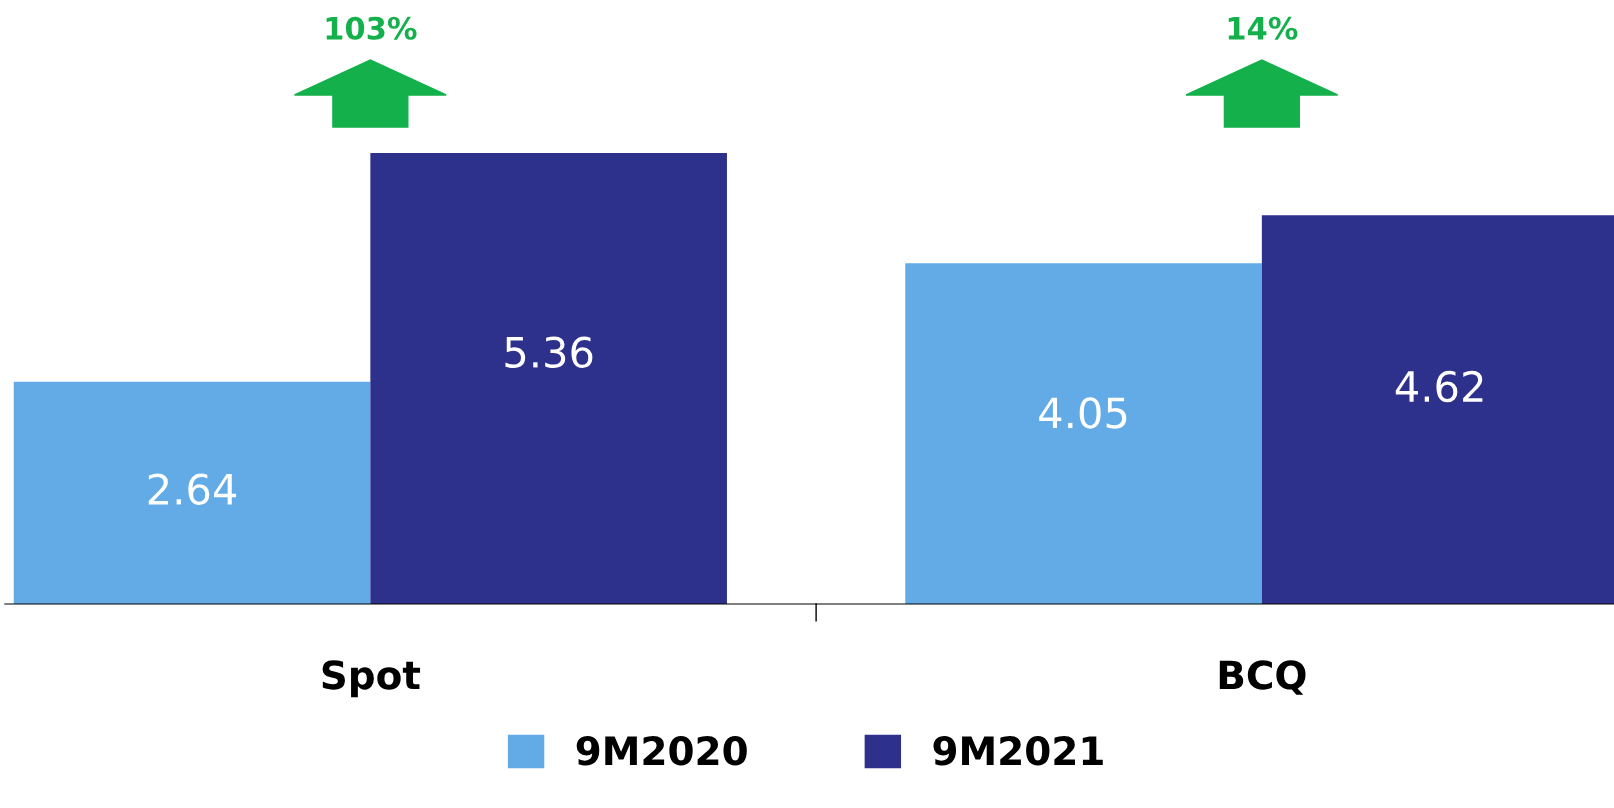 The height and width of the screenshot is (808, 1614). I want to click on text: 14%, so click(1263, 28).